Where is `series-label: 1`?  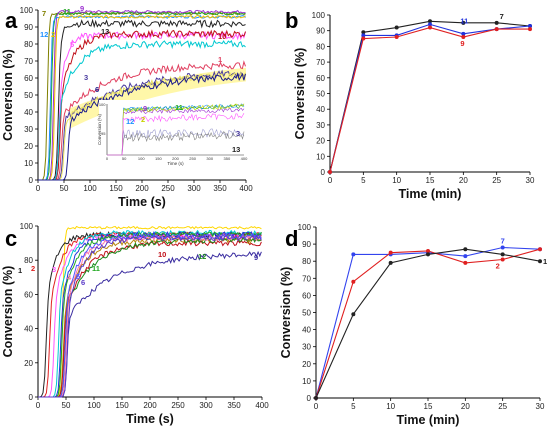
series-label: 1 is located at coordinates (545, 261).